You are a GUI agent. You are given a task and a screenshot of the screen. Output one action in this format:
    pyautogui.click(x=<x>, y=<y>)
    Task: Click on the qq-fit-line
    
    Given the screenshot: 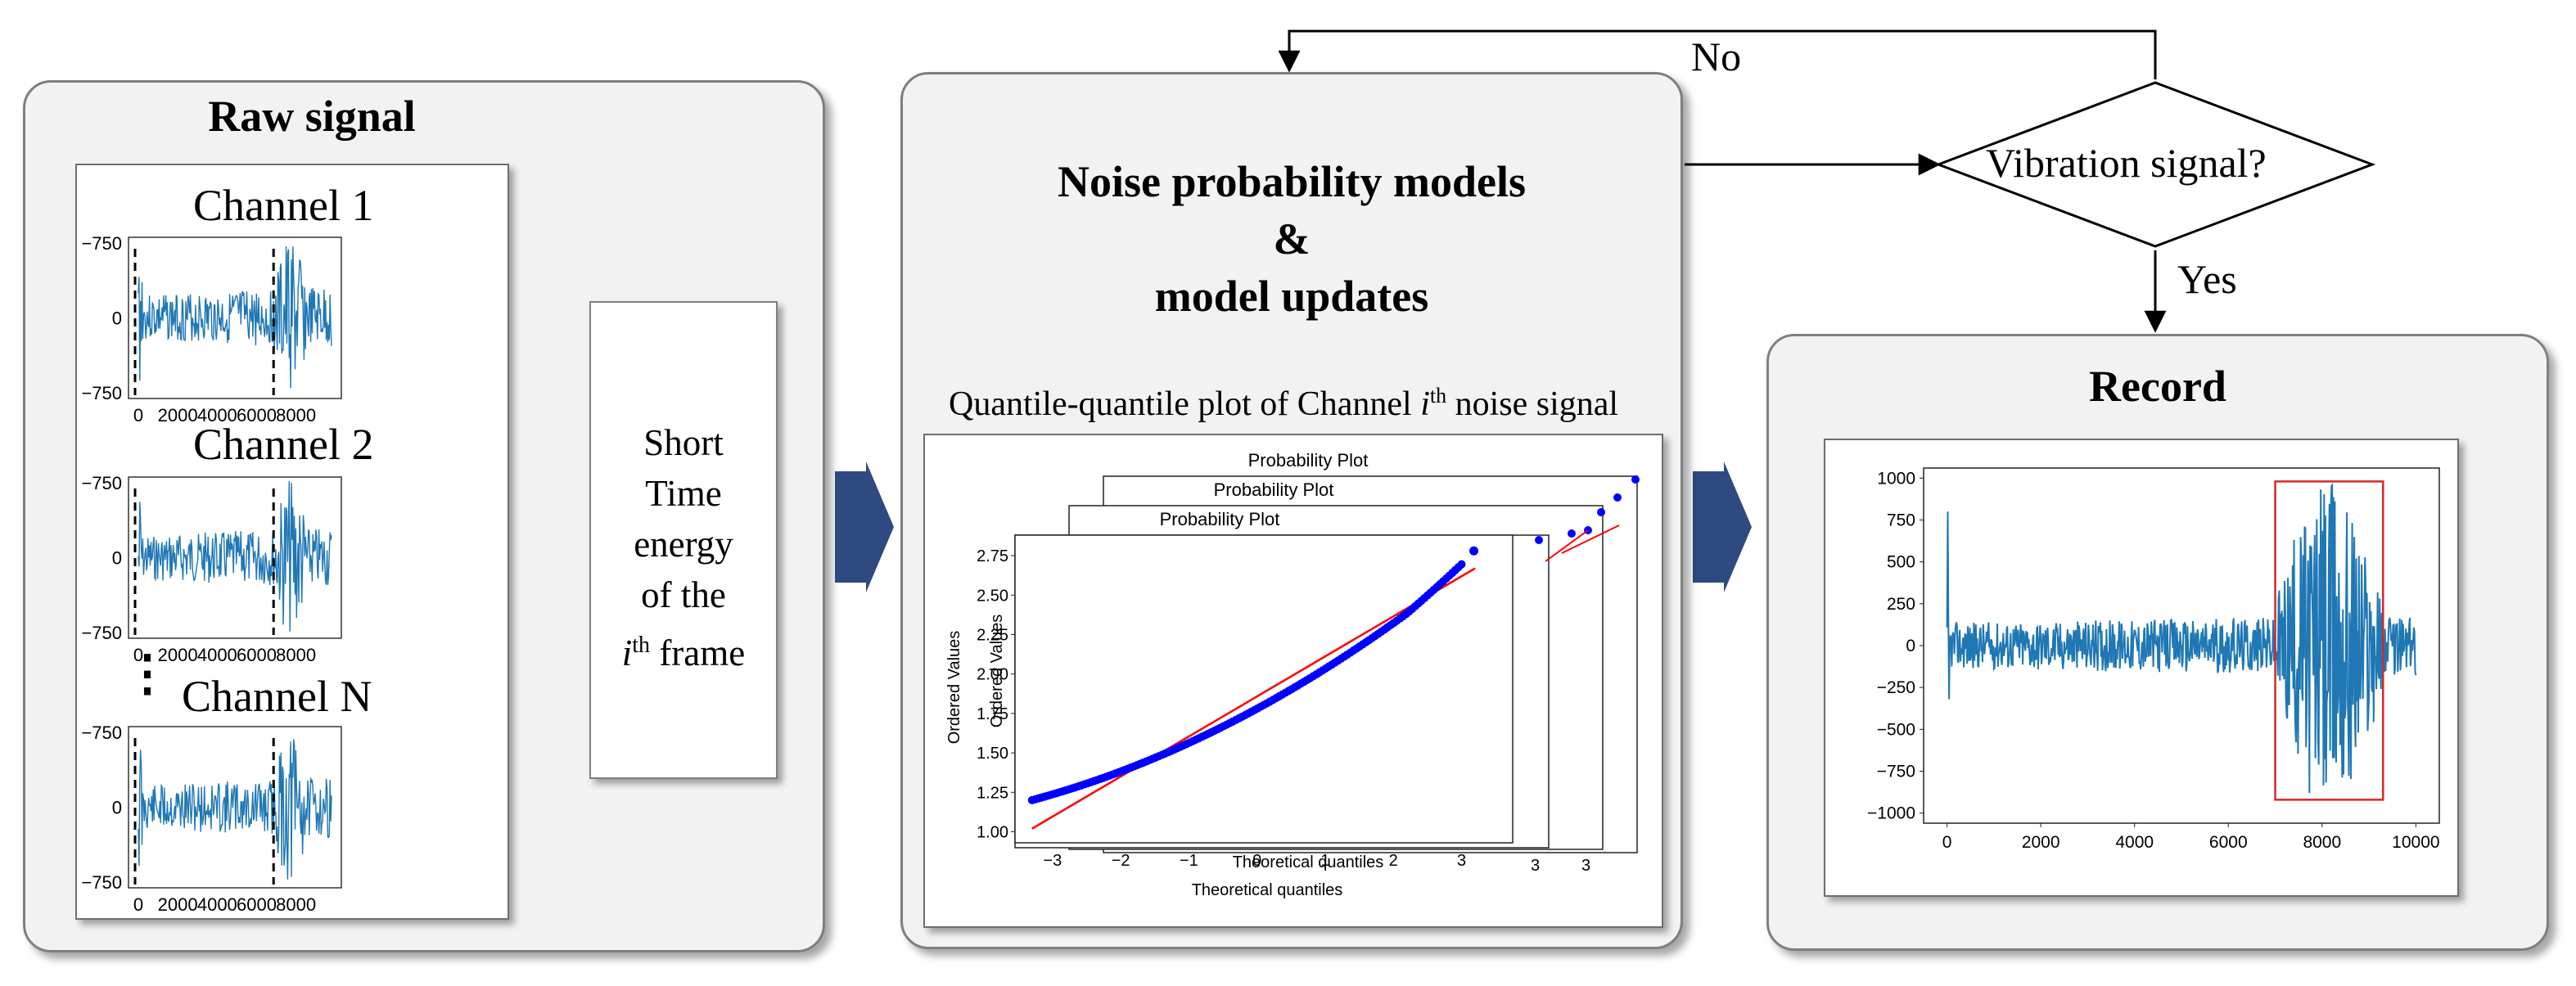 What is the action you would take?
    pyautogui.click(x=1253, y=698)
    